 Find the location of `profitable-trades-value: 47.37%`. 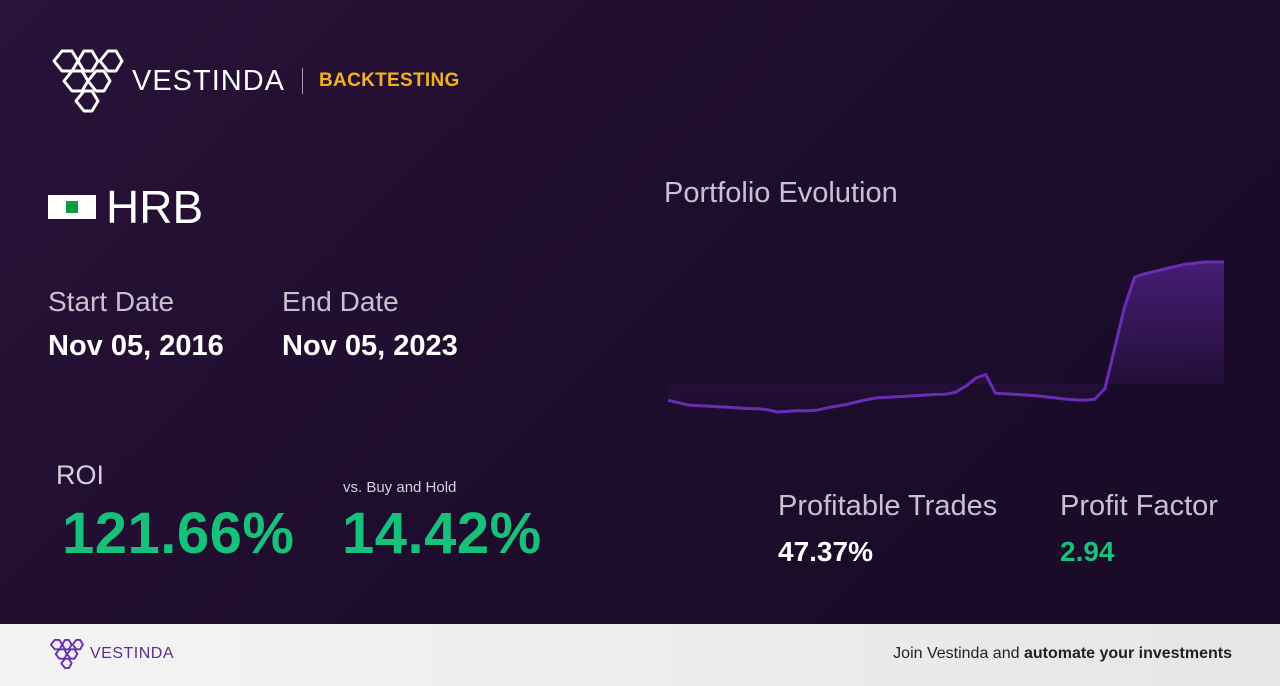

profitable-trades-value: 47.37% is located at coordinates (825, 551).